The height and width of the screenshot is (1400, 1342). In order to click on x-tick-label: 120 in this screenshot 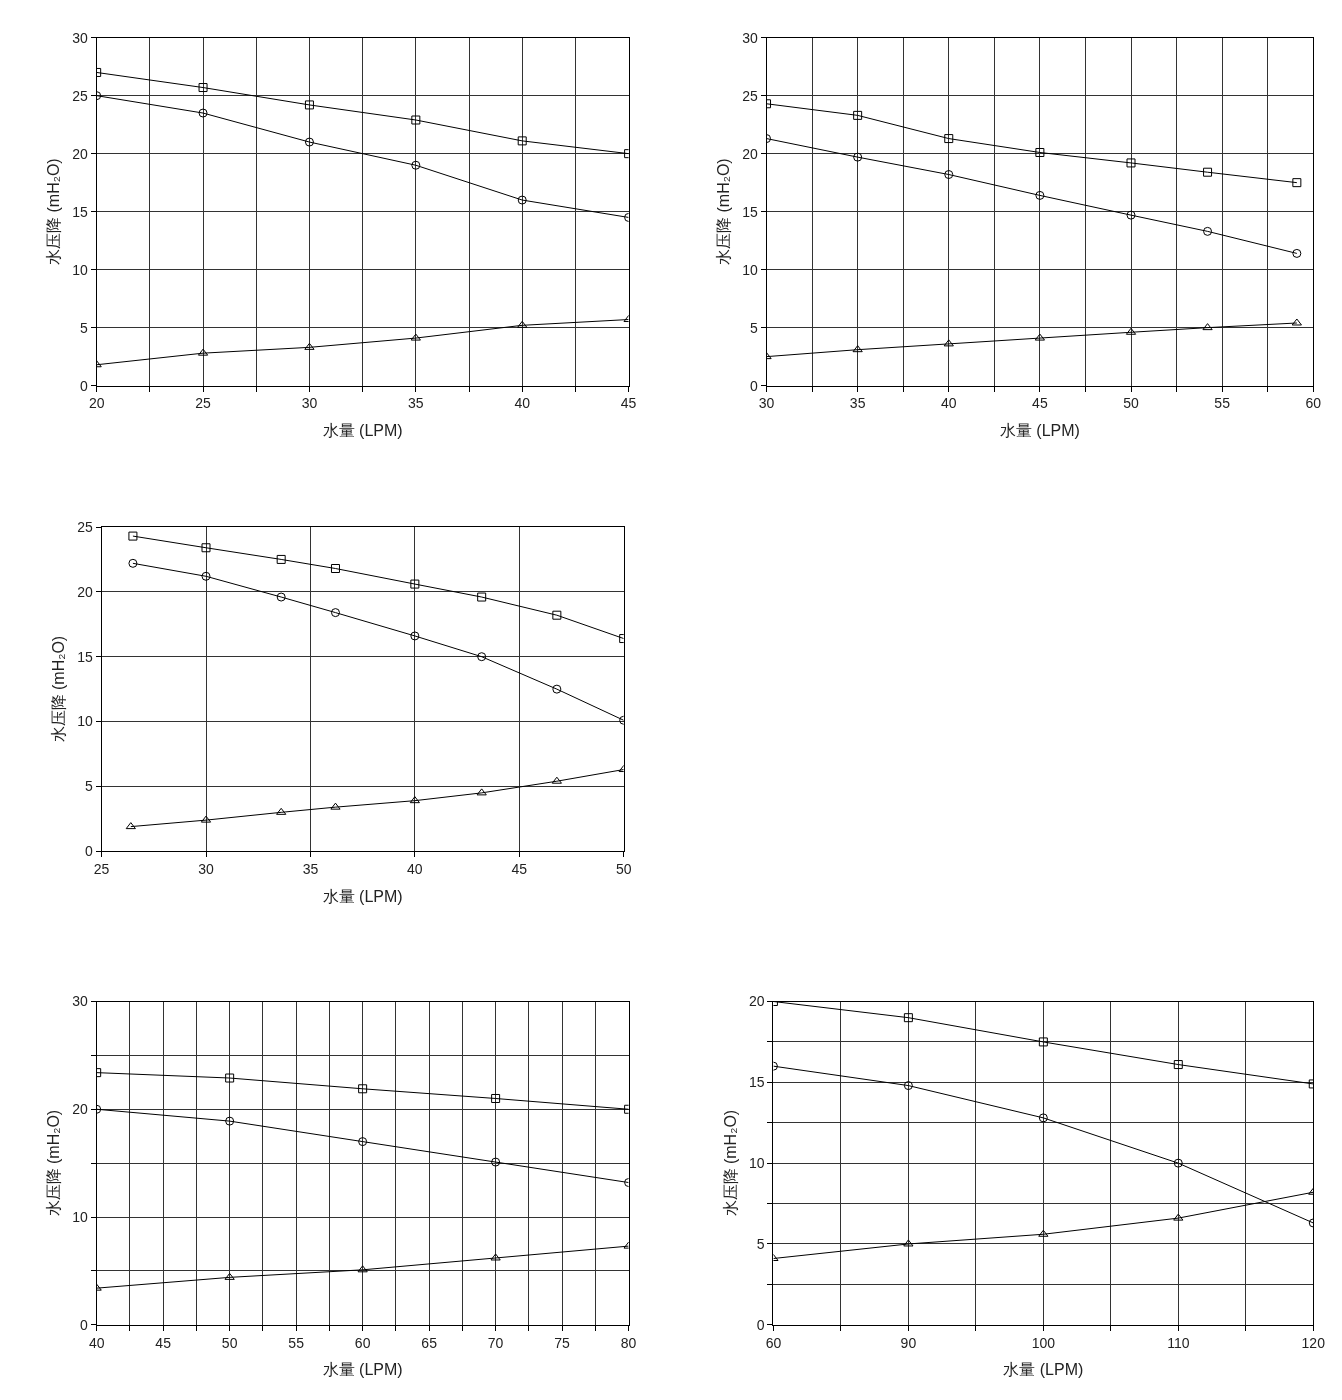, I will do `click(1313, 1342)`.